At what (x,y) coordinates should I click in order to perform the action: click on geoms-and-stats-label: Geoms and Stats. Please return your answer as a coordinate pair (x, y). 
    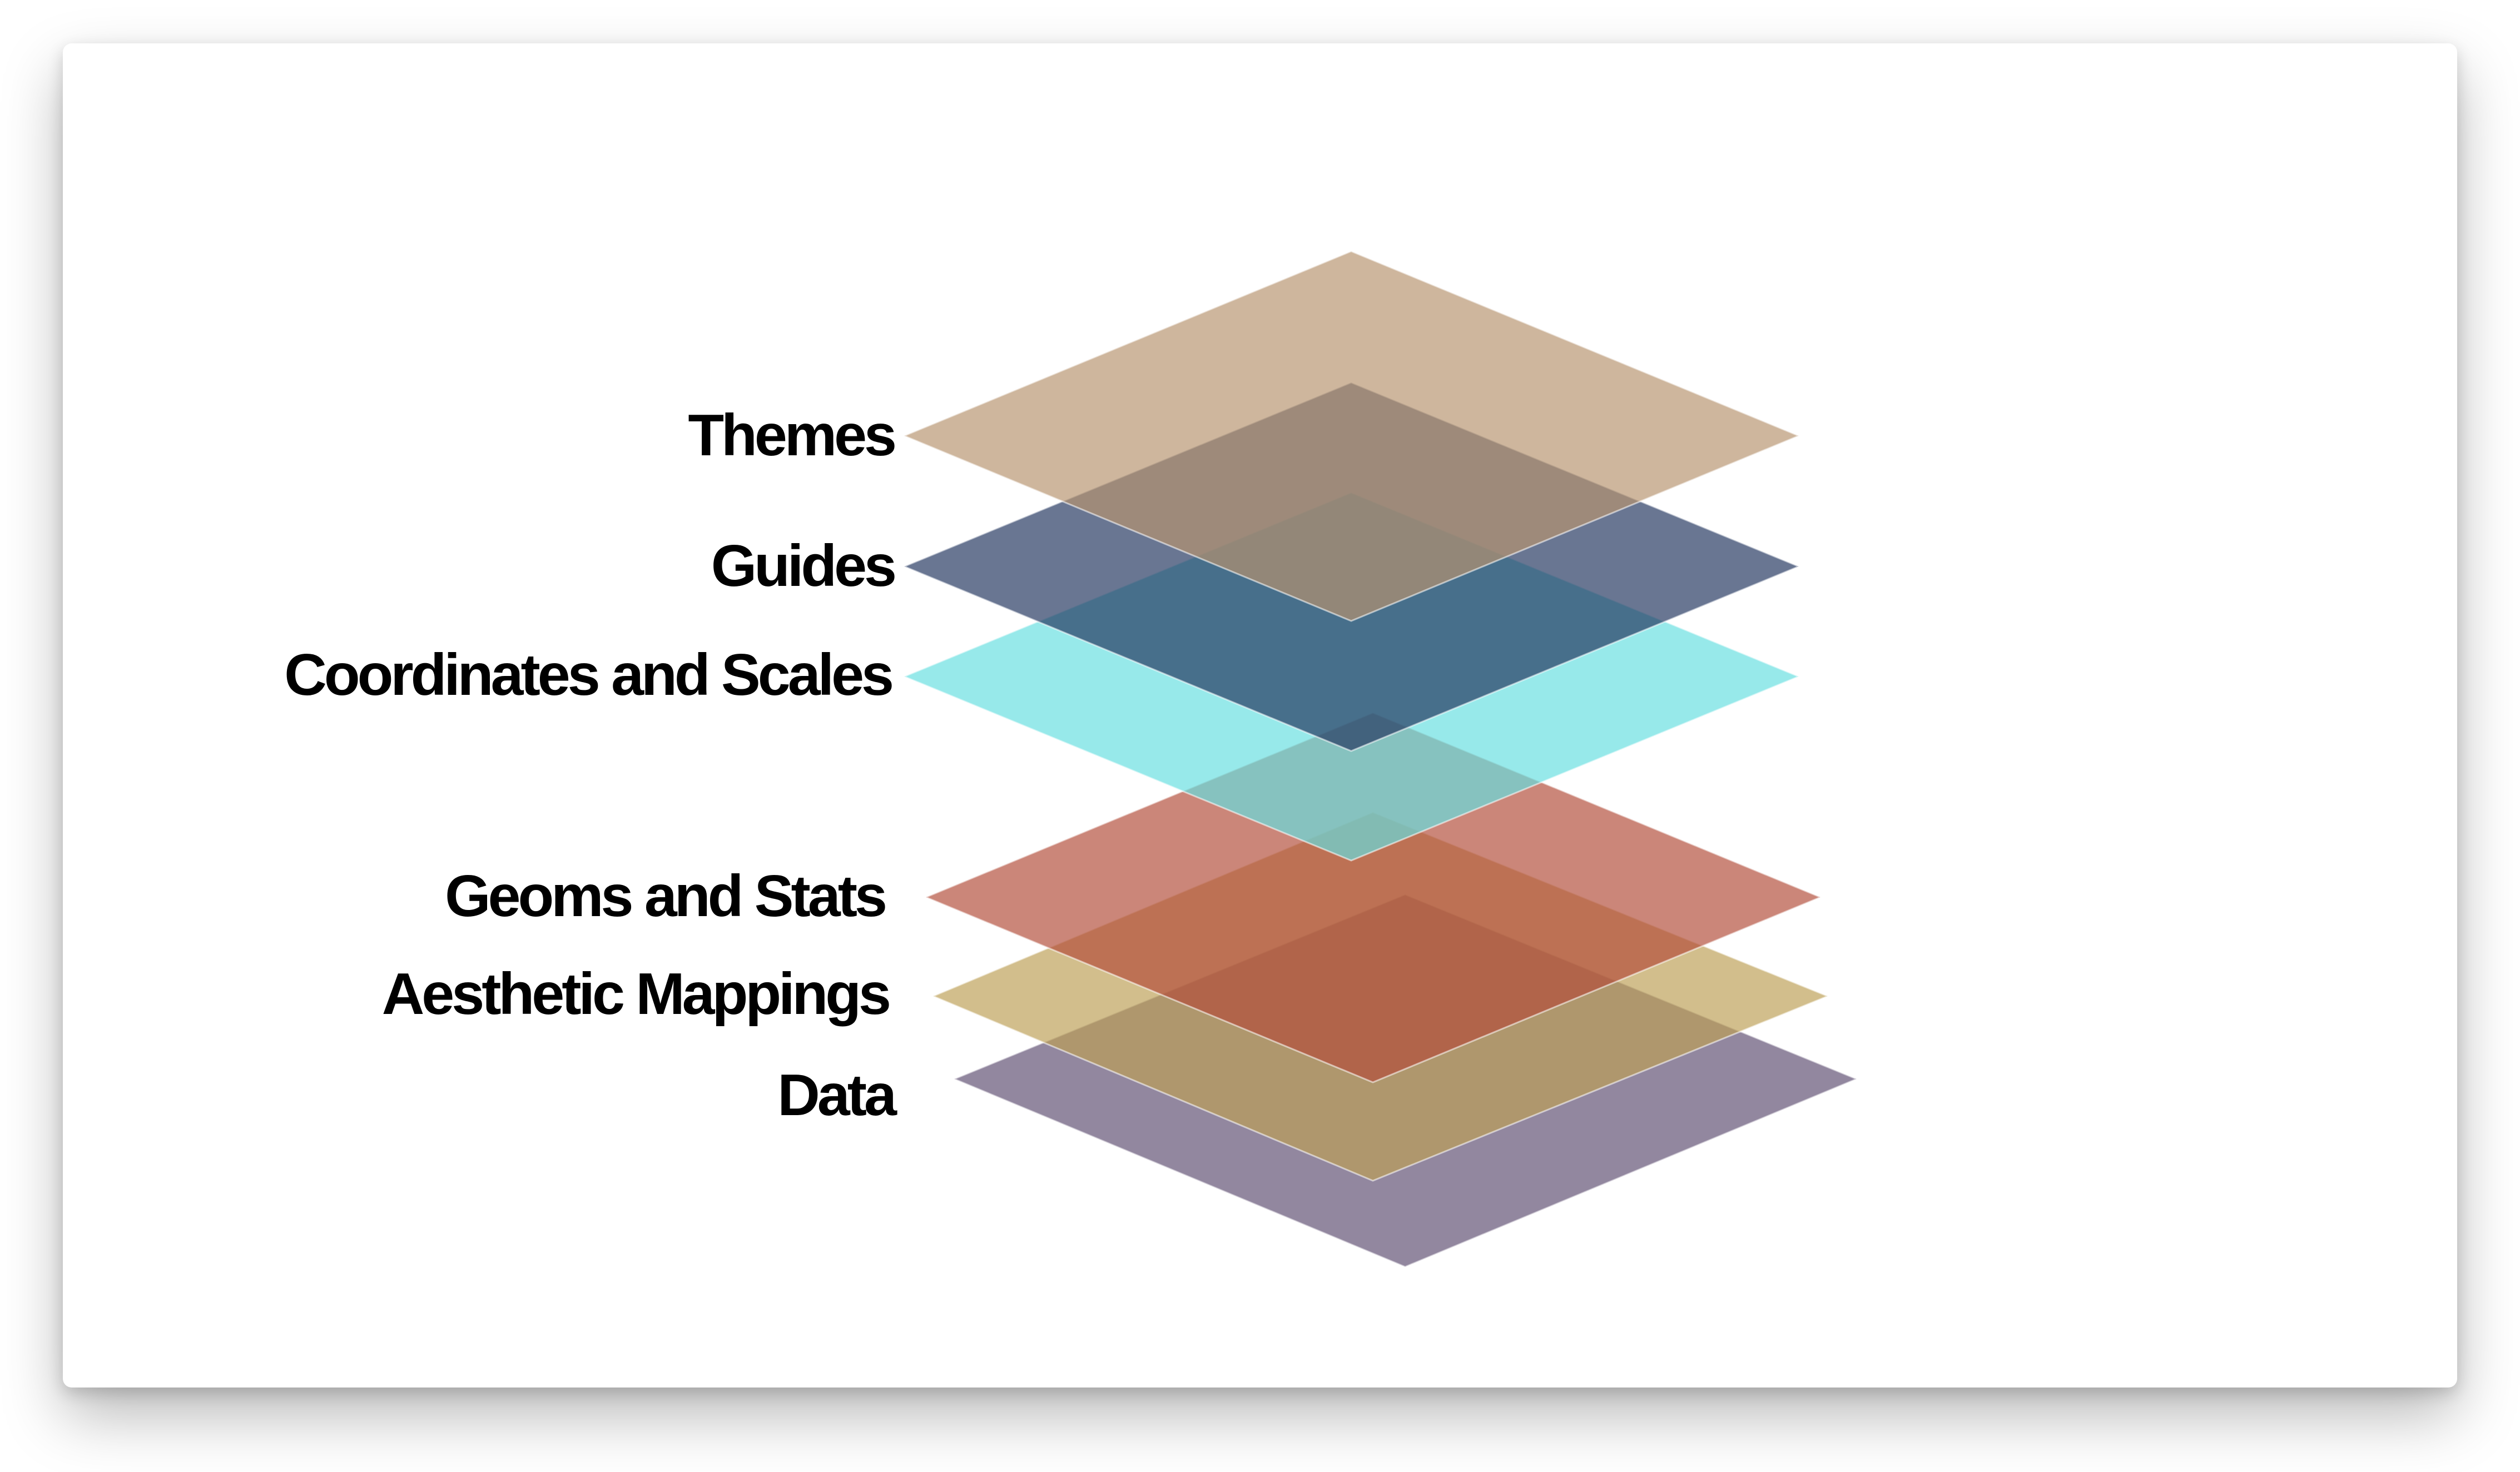
    Looking at the image, I should click on (665, 896).